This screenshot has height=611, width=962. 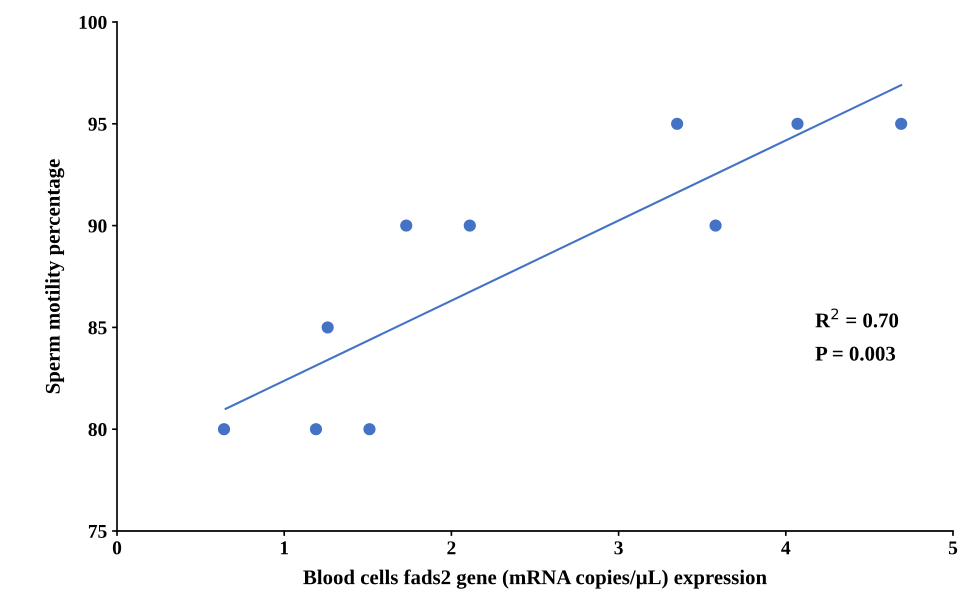 What do you see at coordinates (117, 547) in the screenshot?
I see `x-tick-label: 0` at bounding box center [117, 547].